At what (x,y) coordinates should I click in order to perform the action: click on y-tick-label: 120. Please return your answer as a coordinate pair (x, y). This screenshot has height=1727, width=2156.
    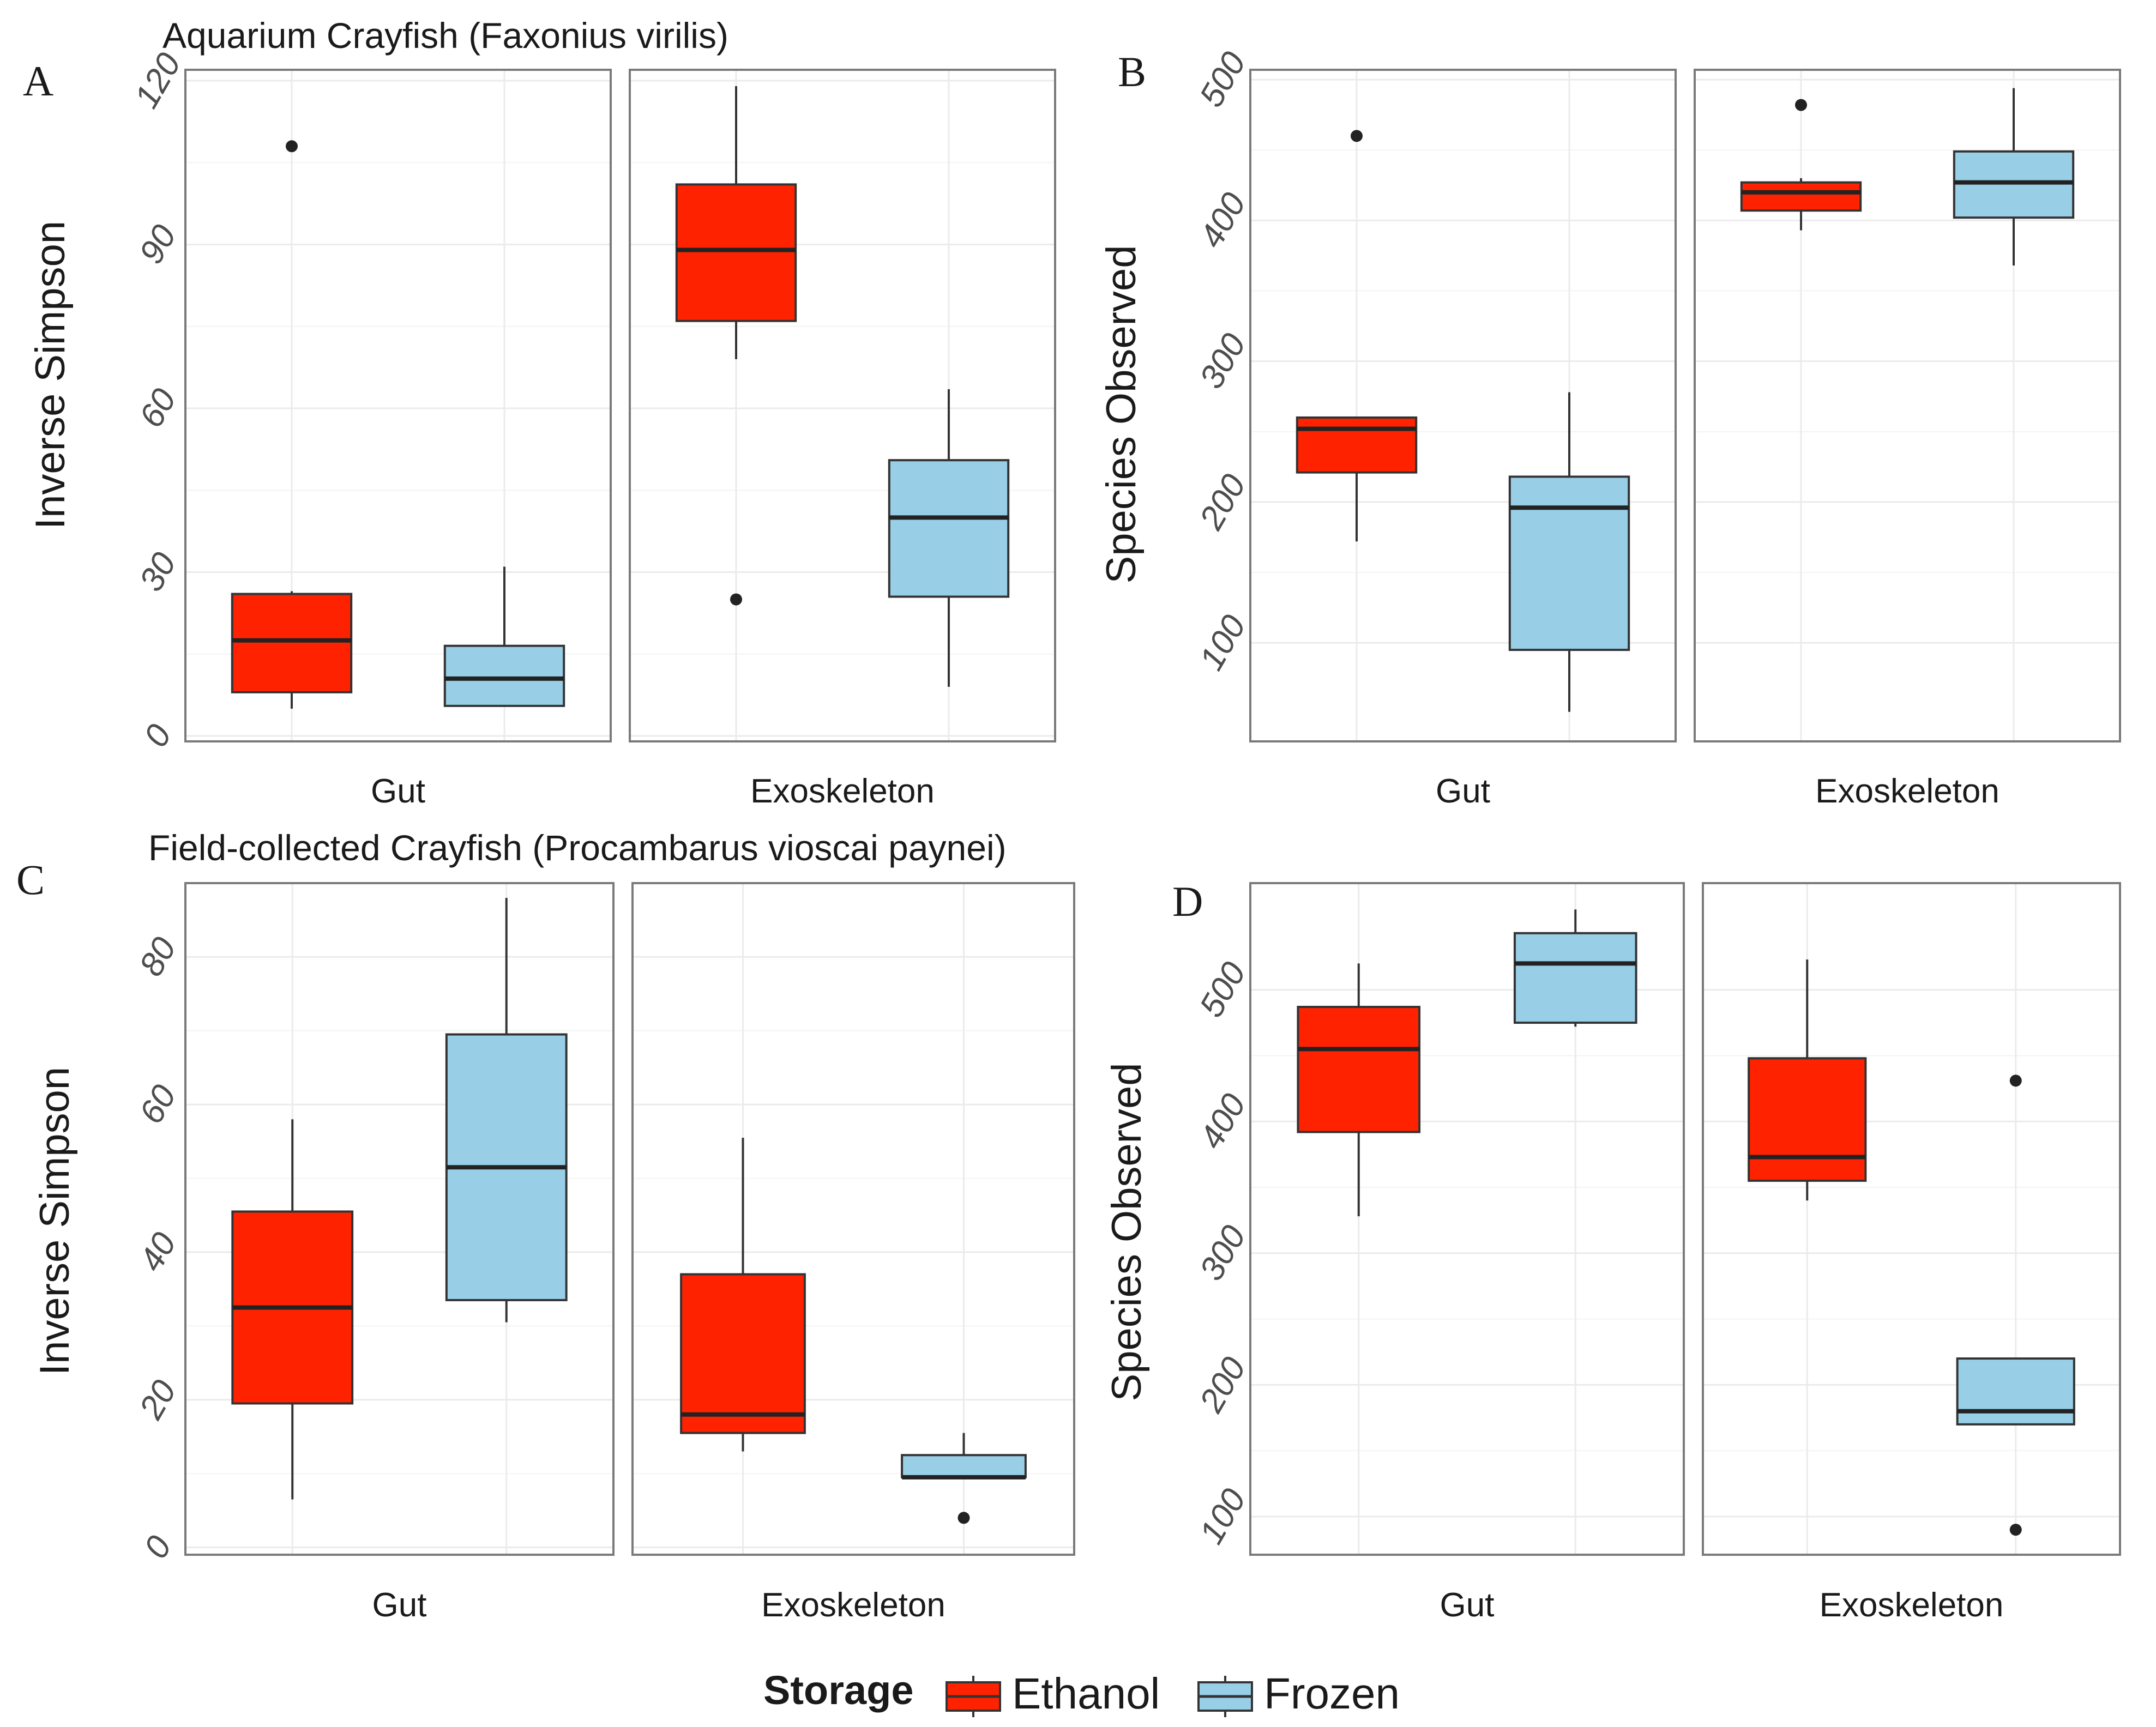
    Looking at the image, I should click on (158, 80).